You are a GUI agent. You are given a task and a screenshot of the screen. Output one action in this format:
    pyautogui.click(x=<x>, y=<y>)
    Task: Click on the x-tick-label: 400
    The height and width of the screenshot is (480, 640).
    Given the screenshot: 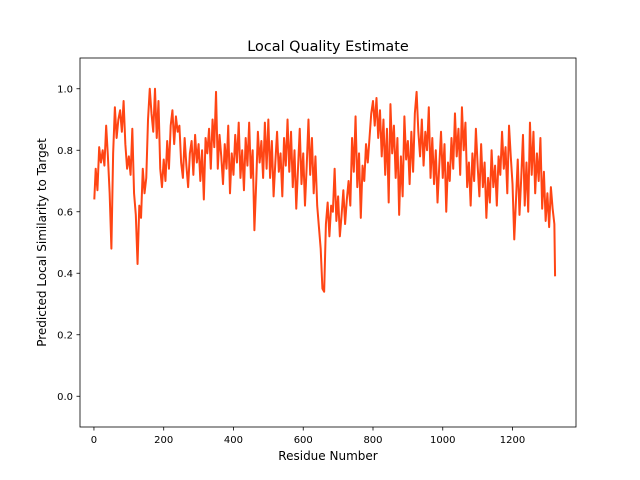 What is the action you would take?
    pyautogui.click(x=233, y=440)
    